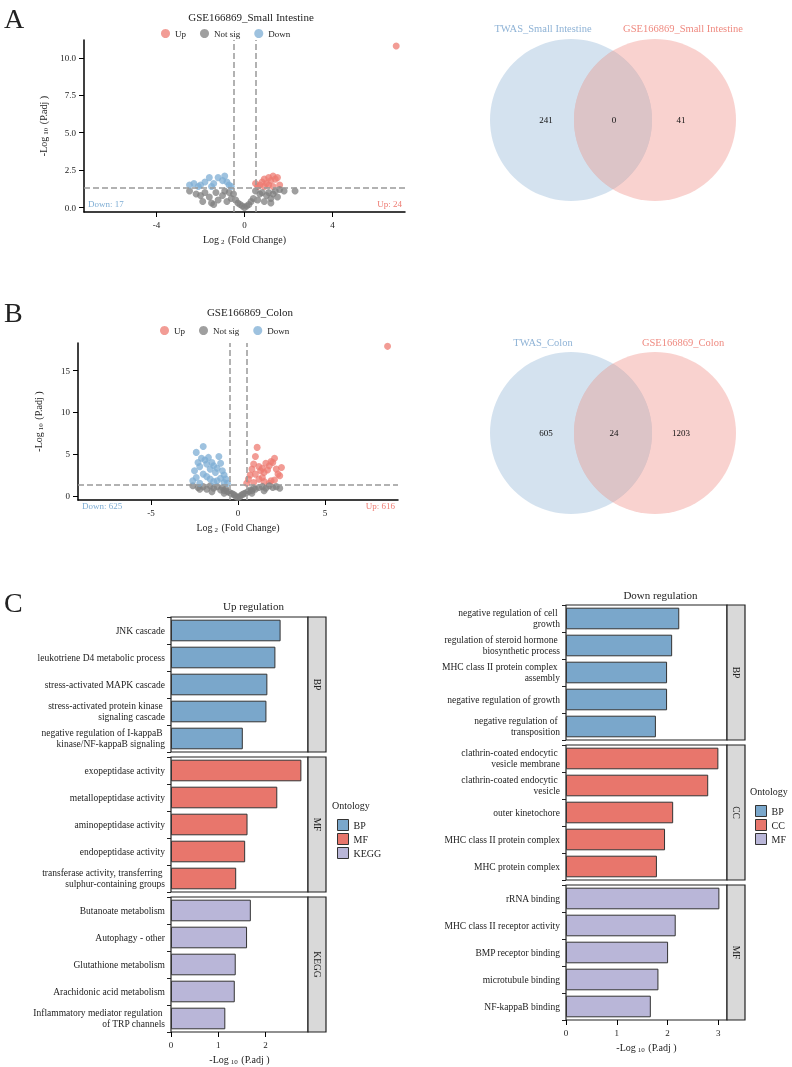 This screenshot has width=792, height=1067. I want to click on chart-title: Down regulation, so click(661, 594).